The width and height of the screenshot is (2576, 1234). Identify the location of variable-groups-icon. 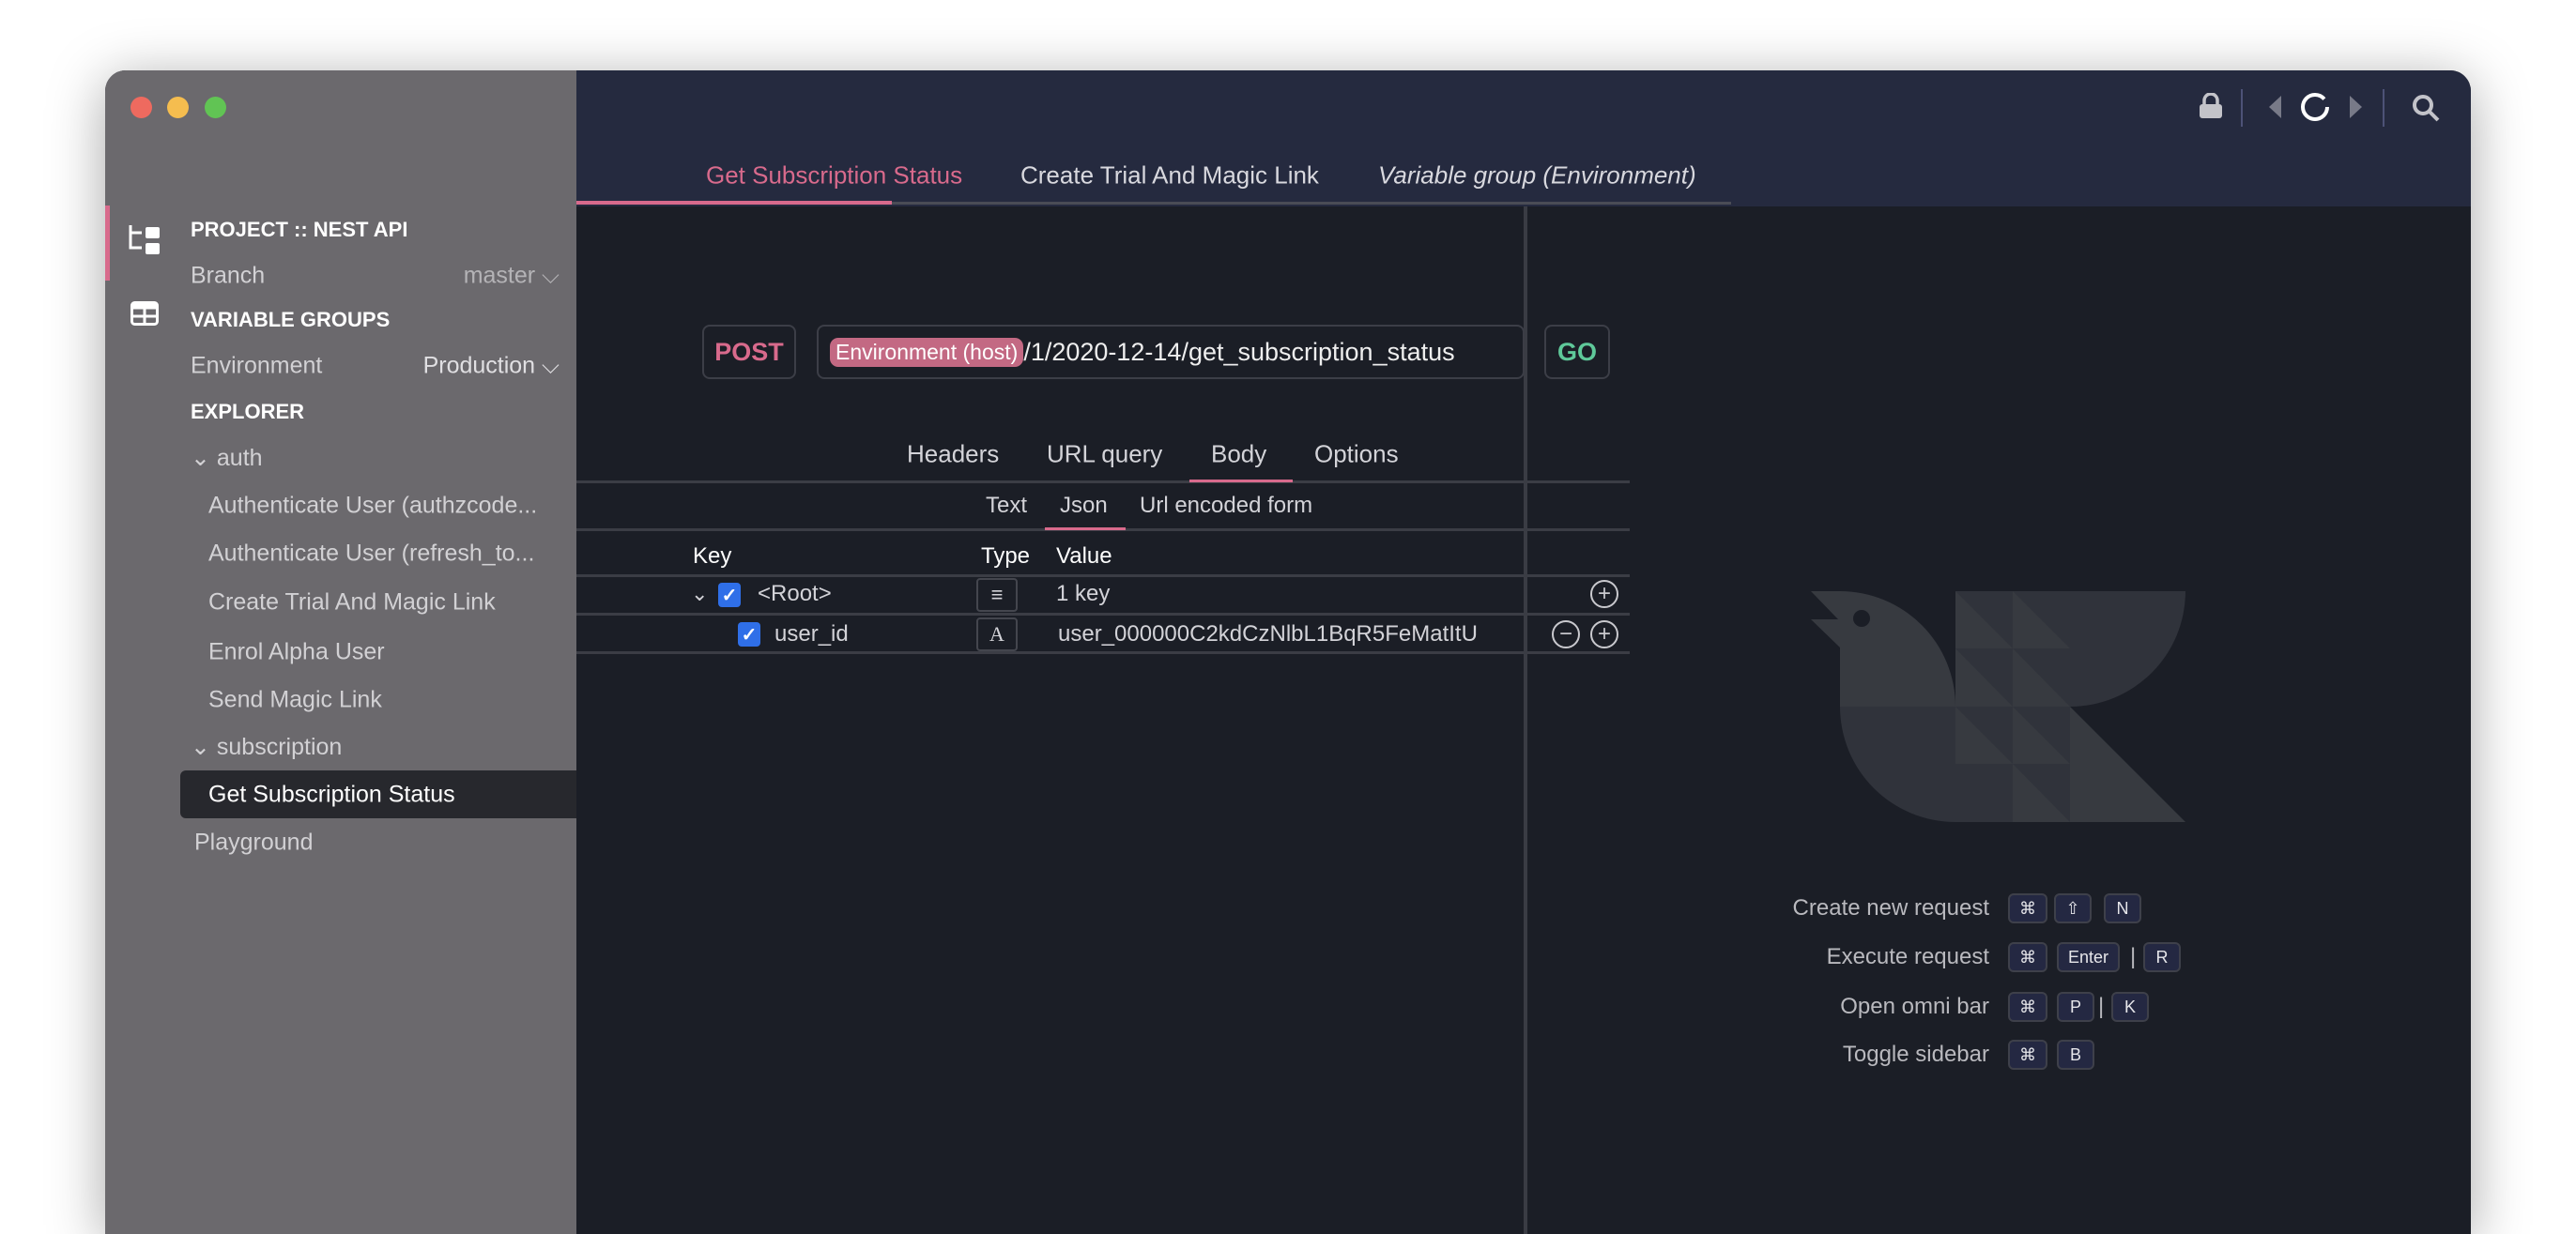
(145, 313).